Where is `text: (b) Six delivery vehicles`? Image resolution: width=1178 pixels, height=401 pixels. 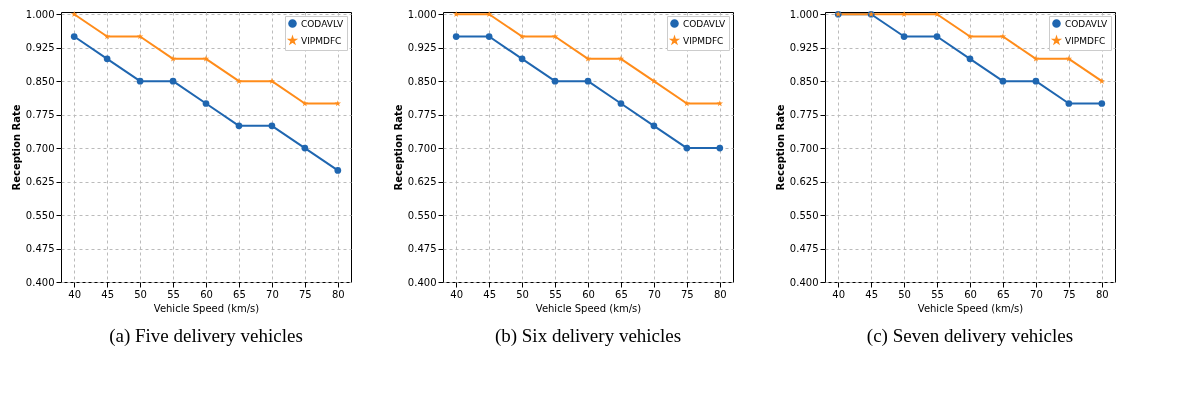 text: (b) Six delivery vehicles is located at coordinates (588, 336).